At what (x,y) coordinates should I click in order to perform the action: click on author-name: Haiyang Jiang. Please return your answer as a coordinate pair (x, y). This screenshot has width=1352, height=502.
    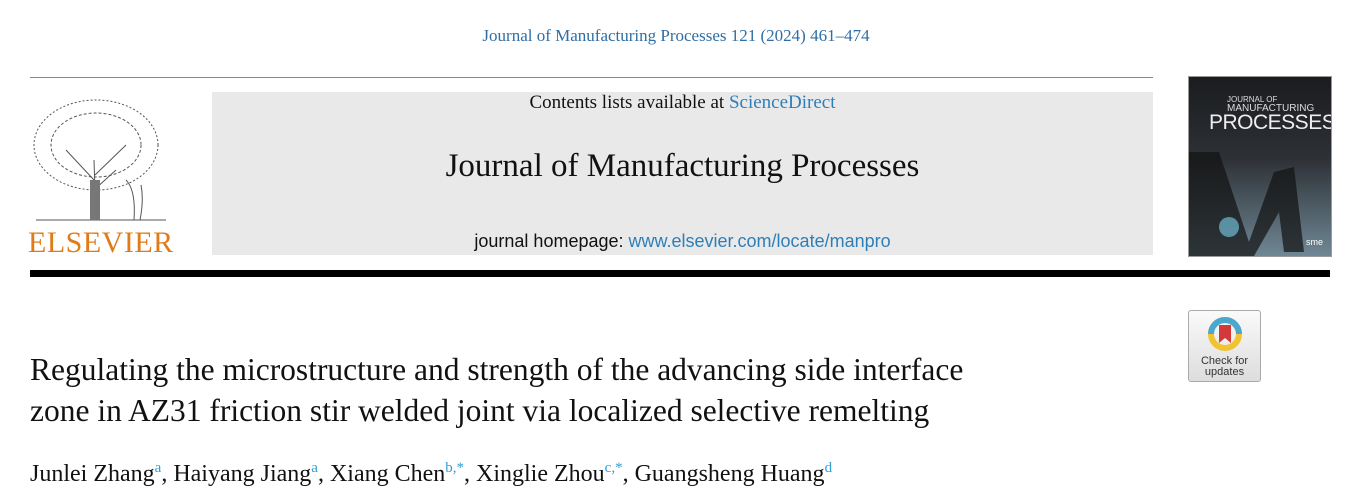
    Looking at the image, I should click on (242, 474).